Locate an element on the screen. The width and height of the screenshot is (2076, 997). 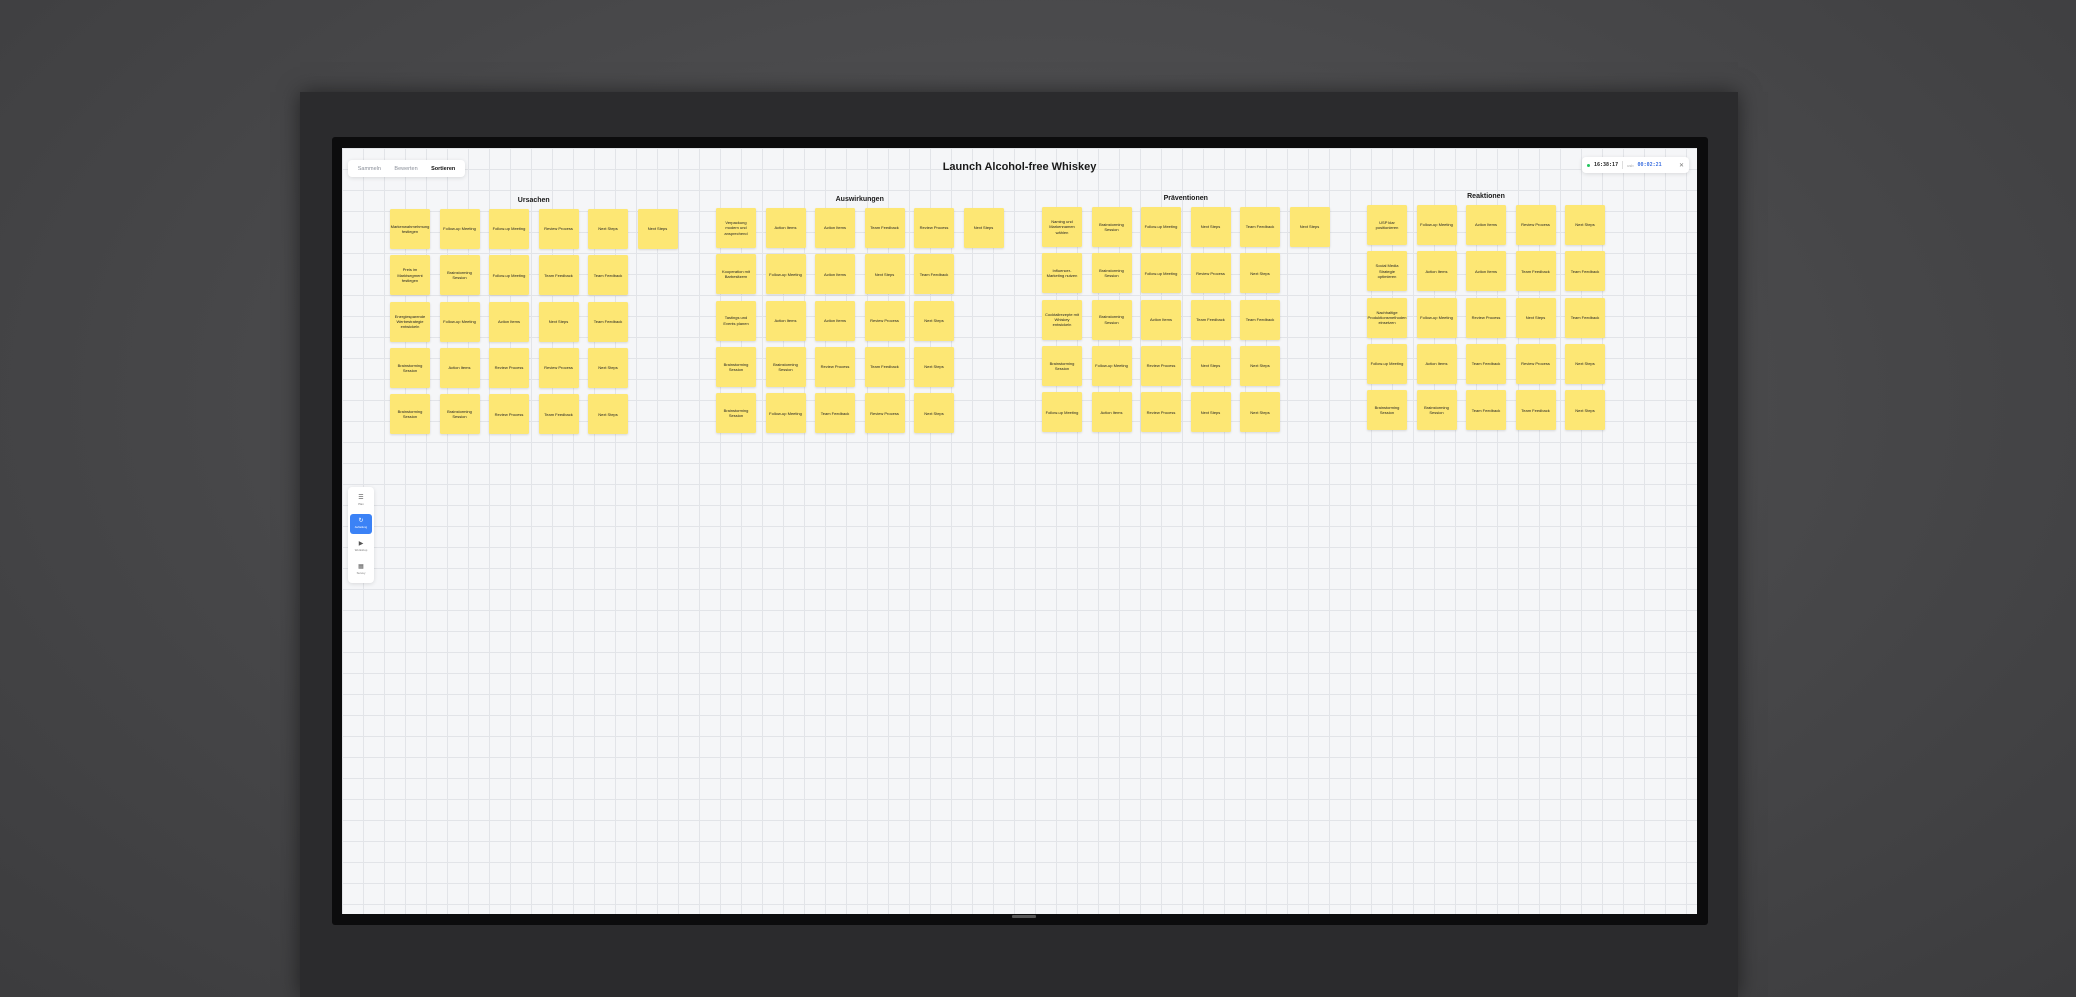
tool-plan: ☰ Plan is located at coordinates (361, 501).